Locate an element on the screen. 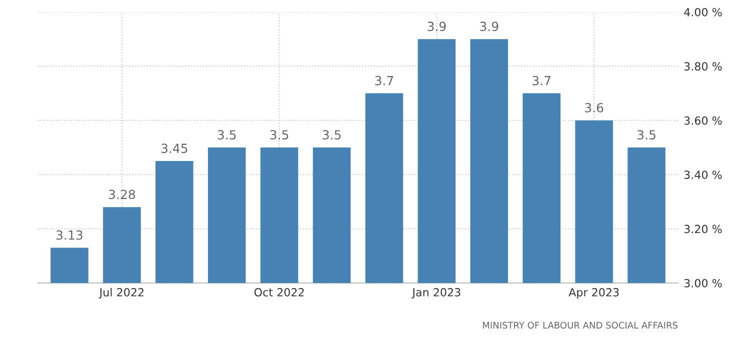 The width and height of the screenshot is (730, 340). y-tick-label: 3.20 % is located at coordinates (703, 229).